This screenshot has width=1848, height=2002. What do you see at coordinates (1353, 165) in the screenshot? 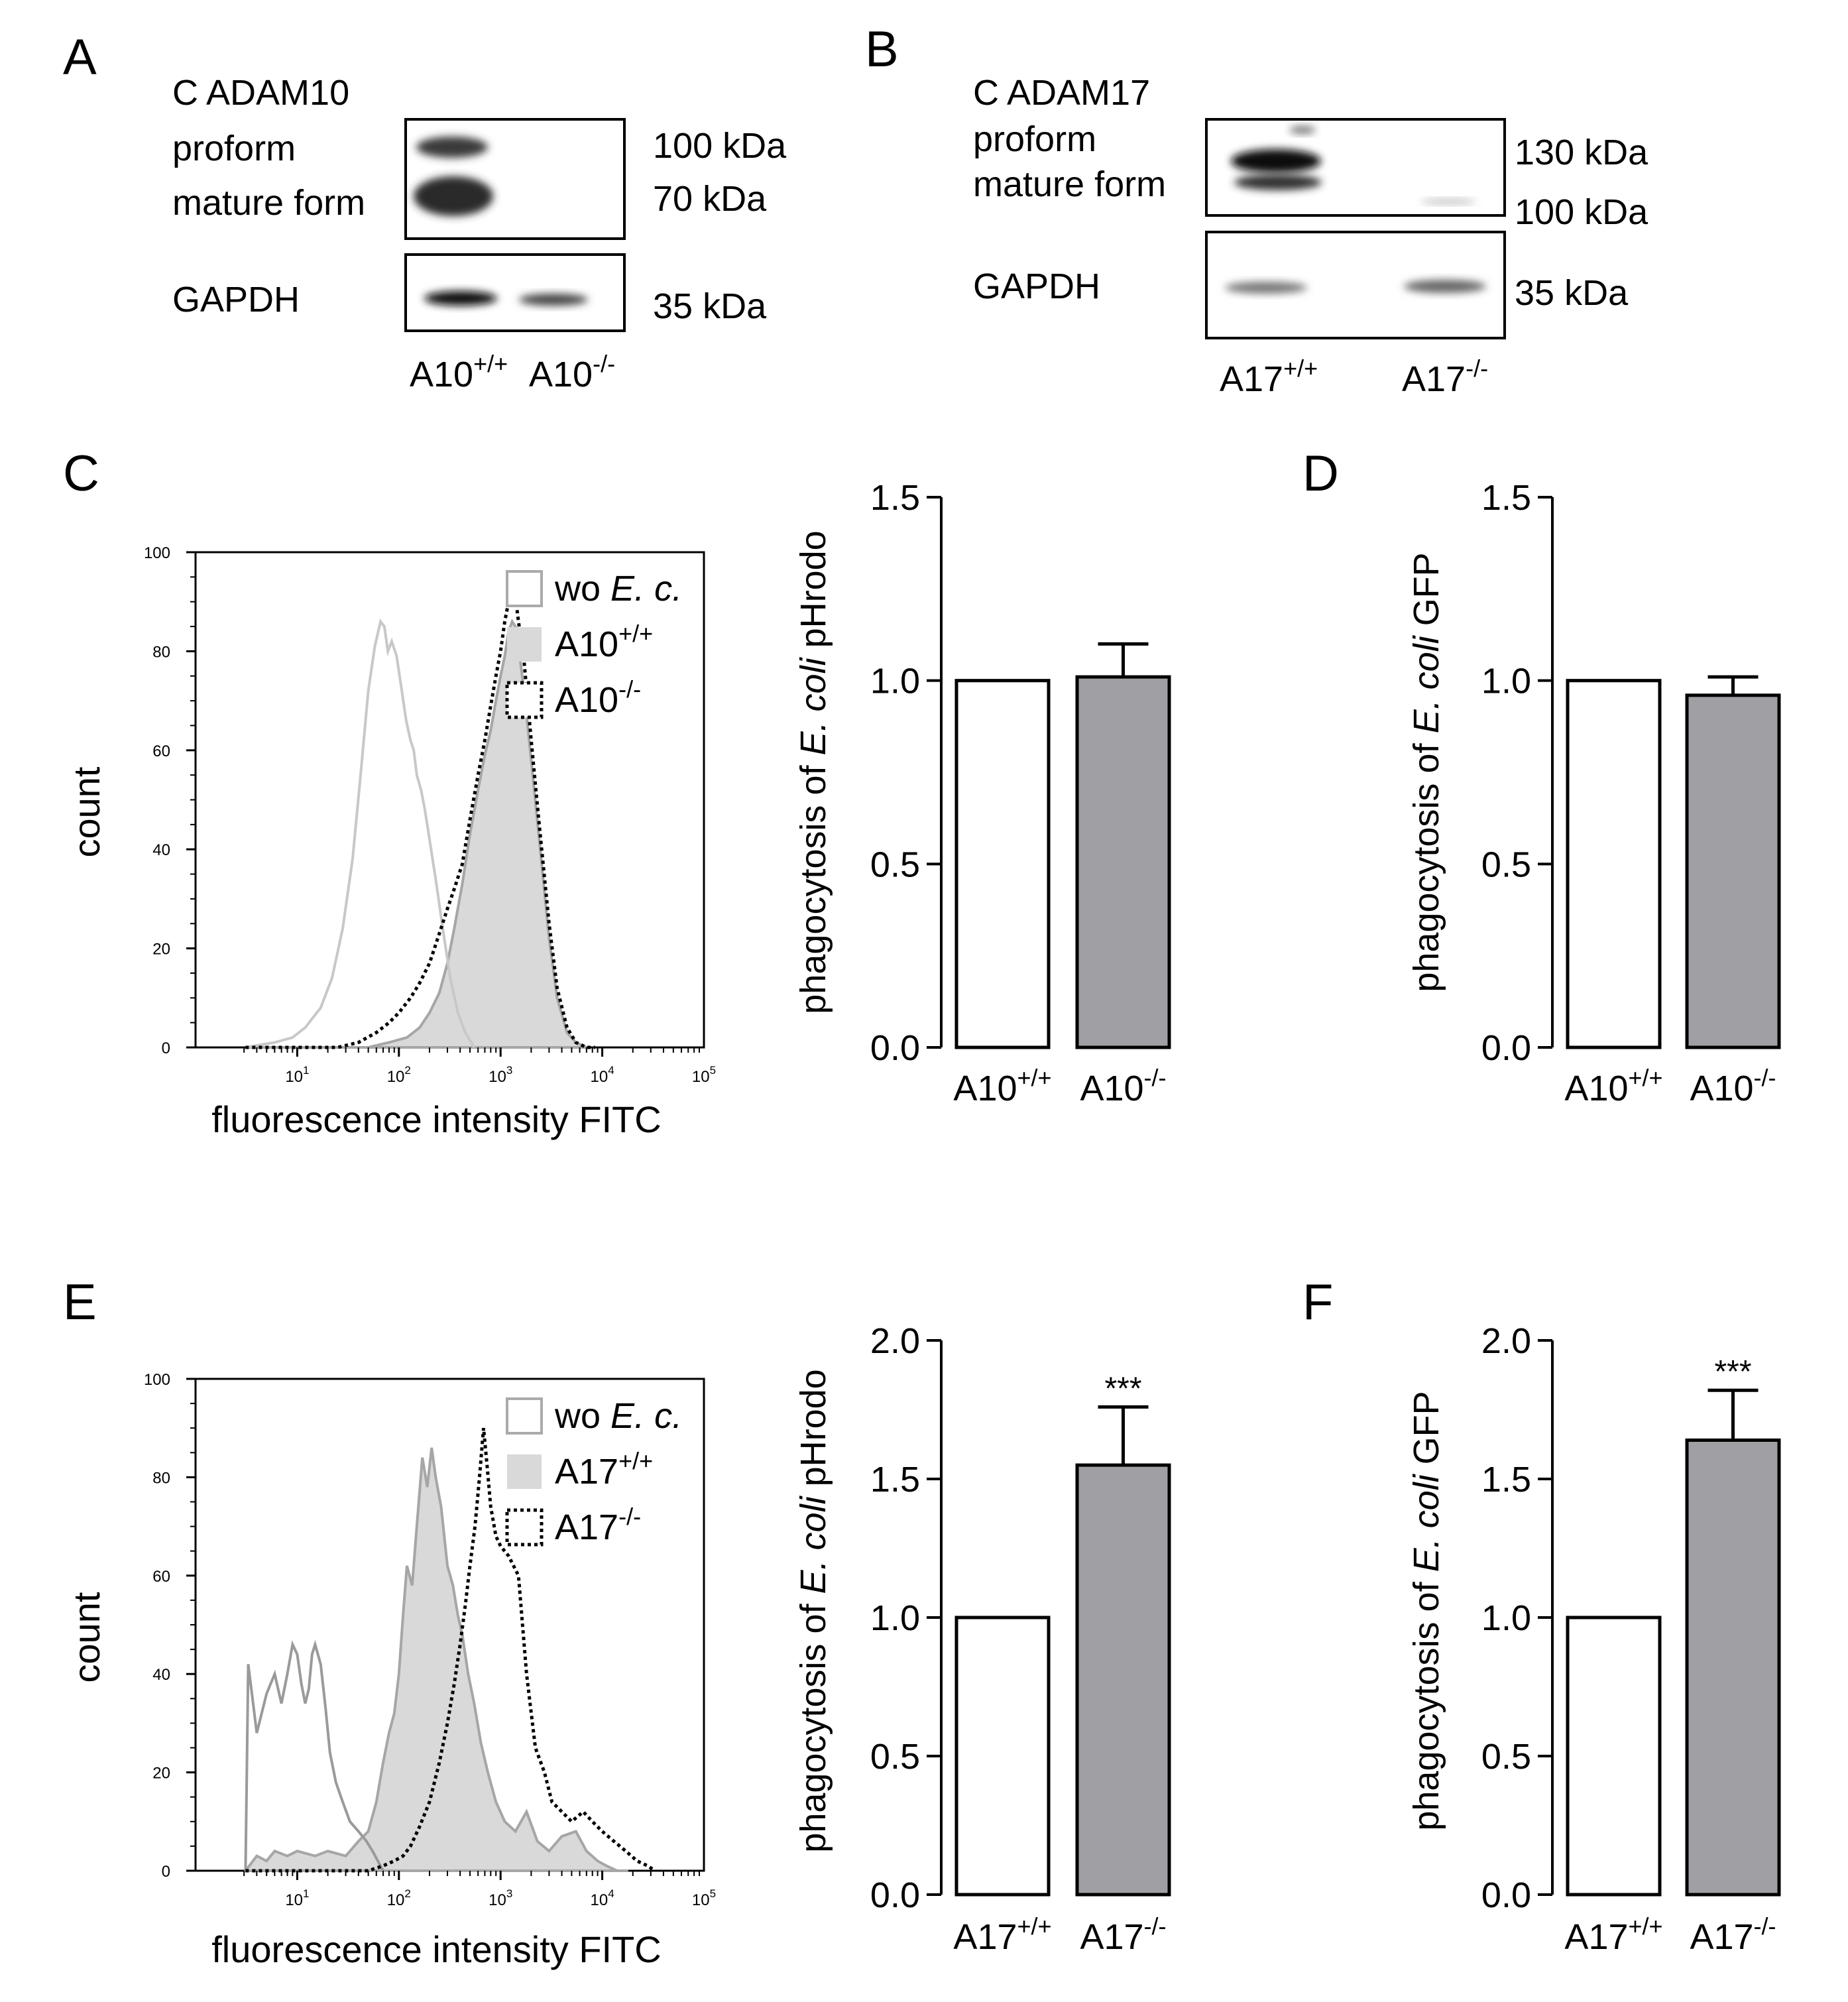
I see `blot-b-upper-bands` at bounding box center [1353, 165].